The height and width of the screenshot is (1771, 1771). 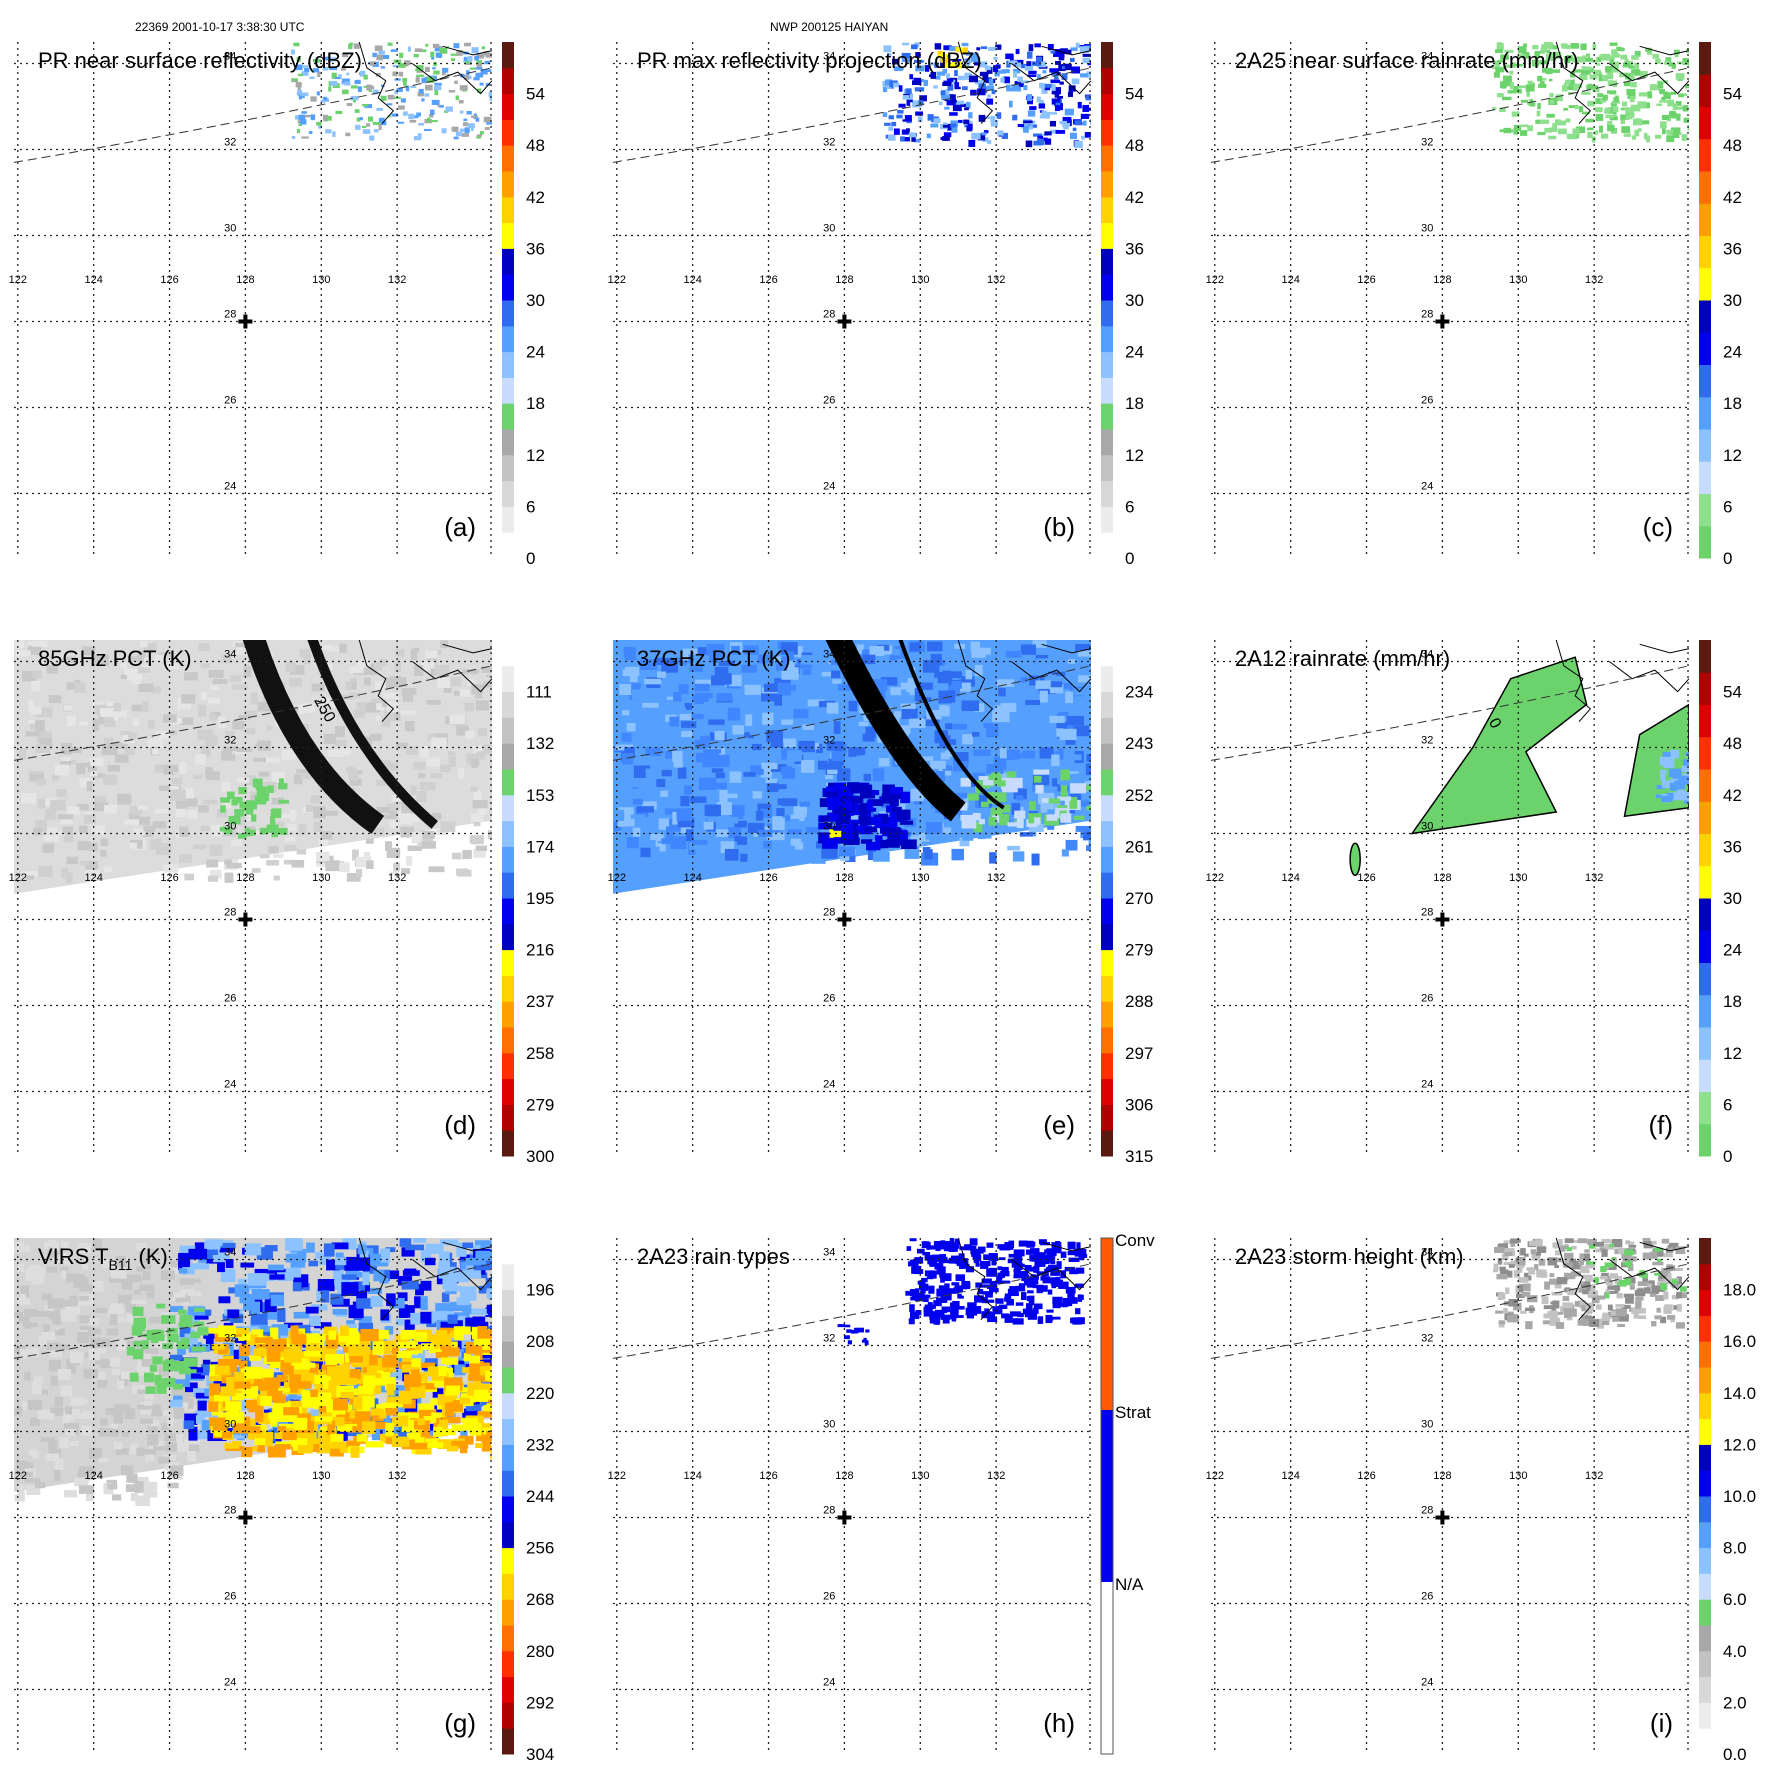 I want to click on latitude-label: 28, so click(x=1427, y=315).